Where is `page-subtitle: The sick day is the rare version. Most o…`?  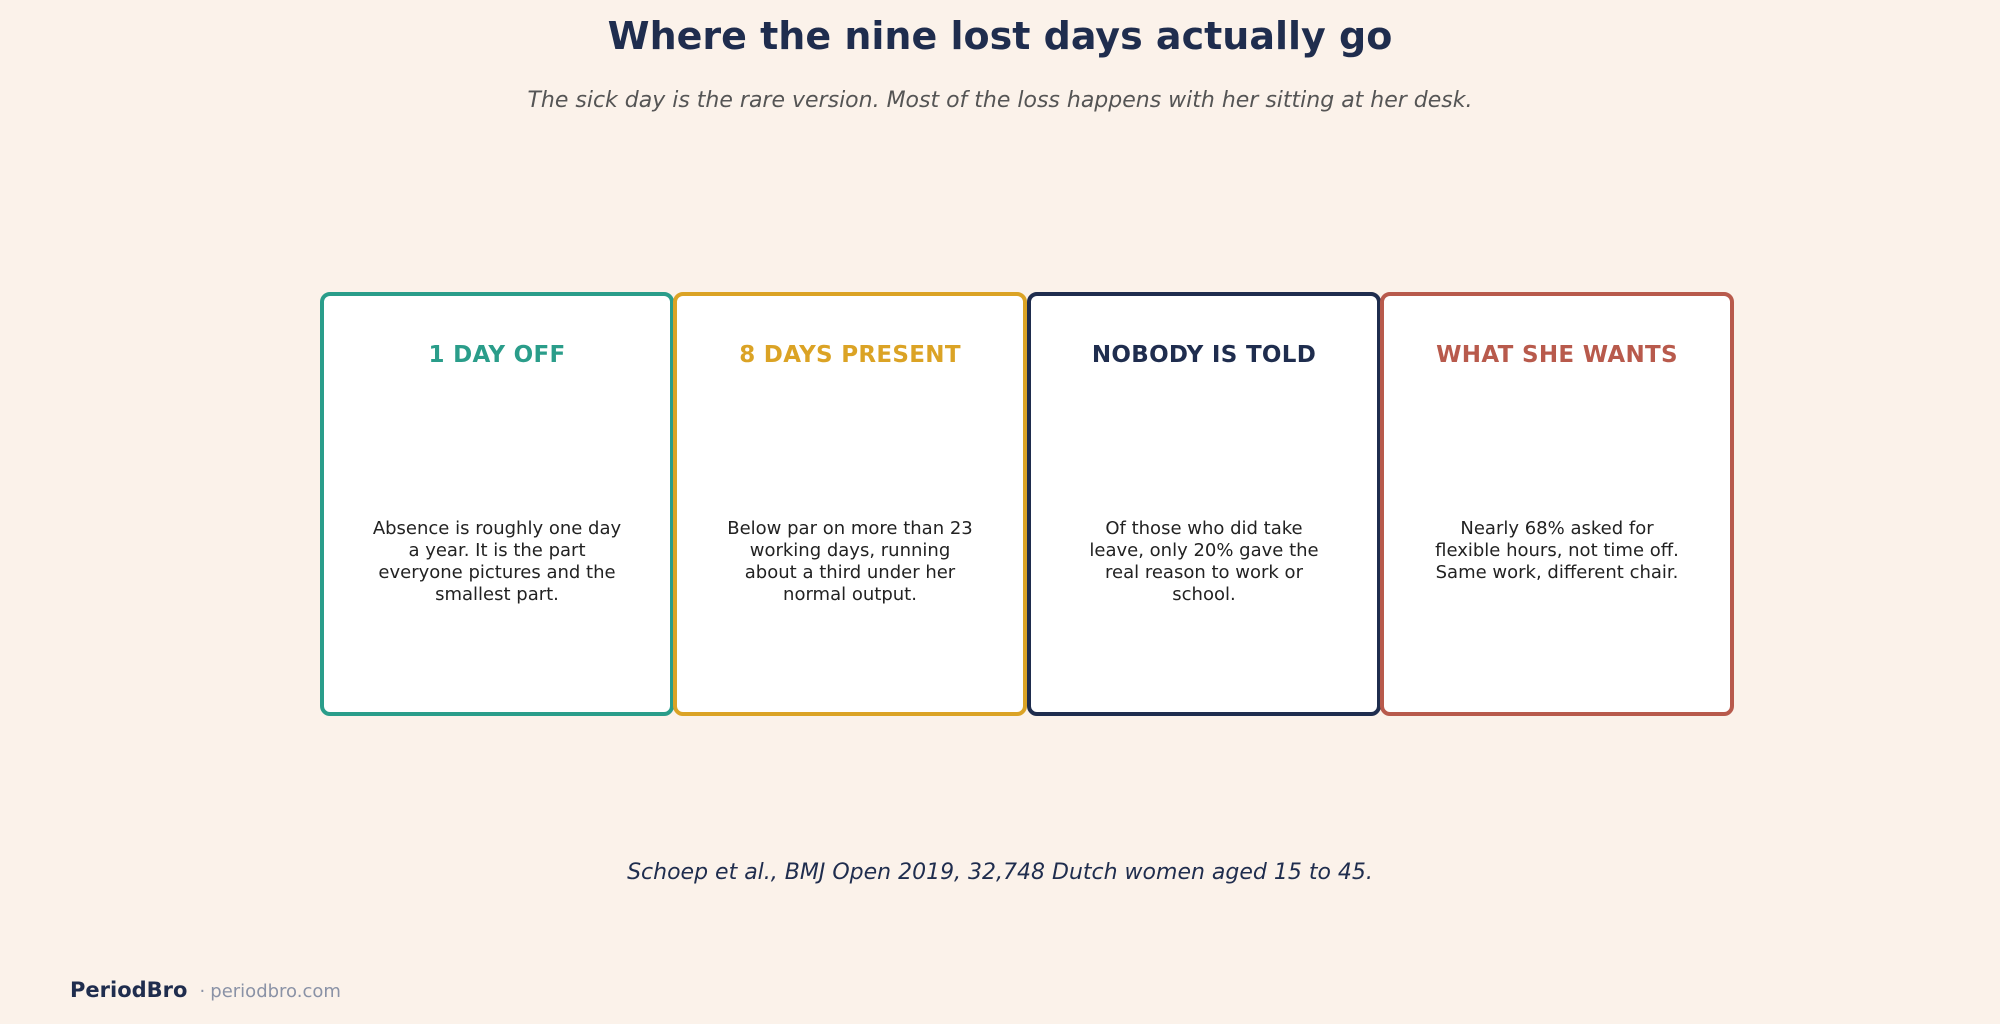 page-subtitle: The sick day is the rare version. Most o… is located at coordinates (1000, 100).